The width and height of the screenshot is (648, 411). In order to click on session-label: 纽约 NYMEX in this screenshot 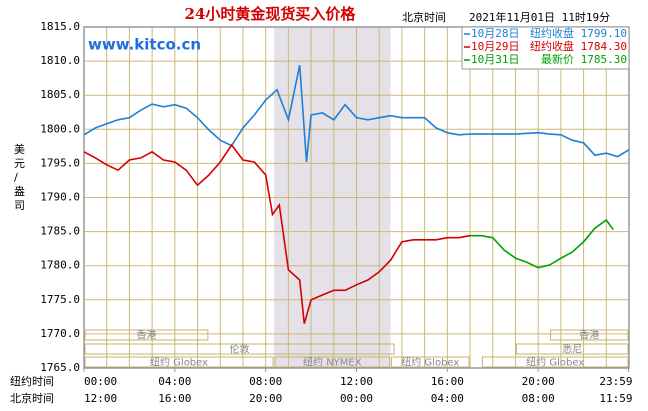, I will do `click(332, 362)`.